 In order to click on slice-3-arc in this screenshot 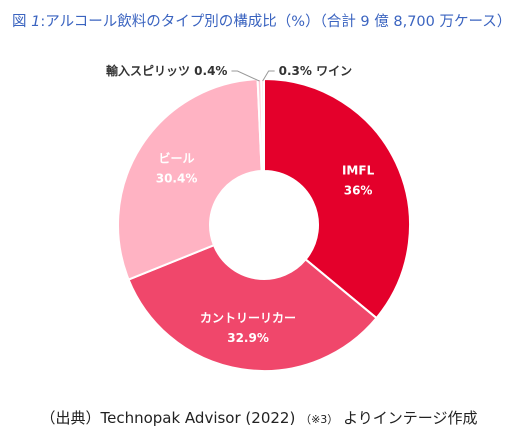, I will do `click(190, 179)`.